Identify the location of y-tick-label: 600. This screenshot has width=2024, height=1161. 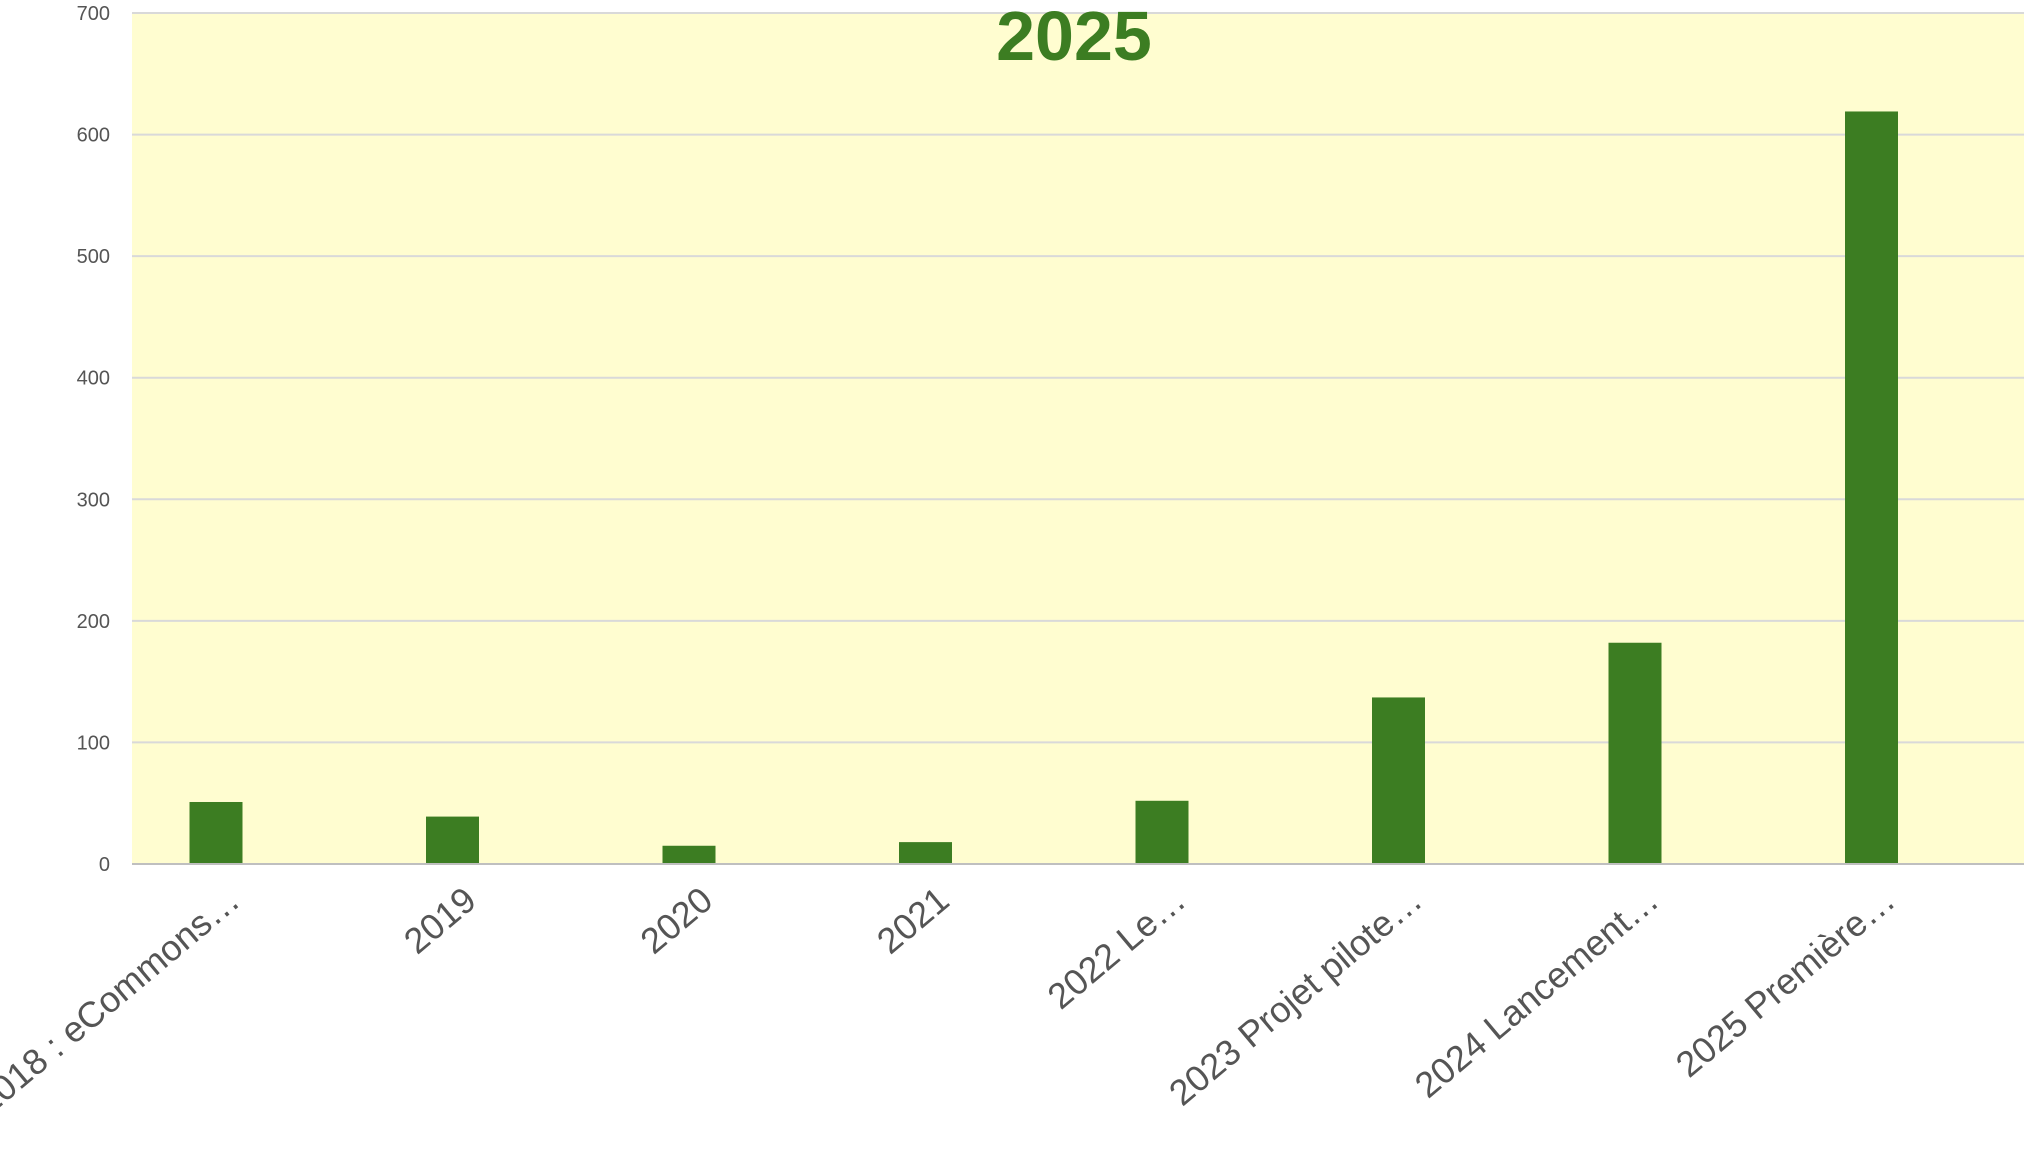
(93, 136).